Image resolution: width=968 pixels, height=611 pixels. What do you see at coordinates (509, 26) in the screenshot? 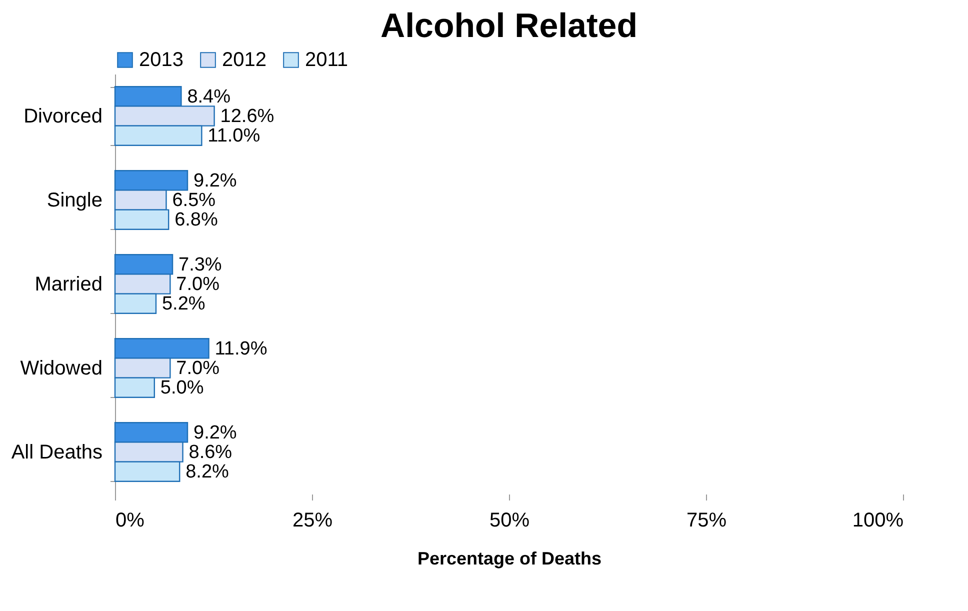
I see `chart-title: Alcohol Related` at bounding box center [509, 26].